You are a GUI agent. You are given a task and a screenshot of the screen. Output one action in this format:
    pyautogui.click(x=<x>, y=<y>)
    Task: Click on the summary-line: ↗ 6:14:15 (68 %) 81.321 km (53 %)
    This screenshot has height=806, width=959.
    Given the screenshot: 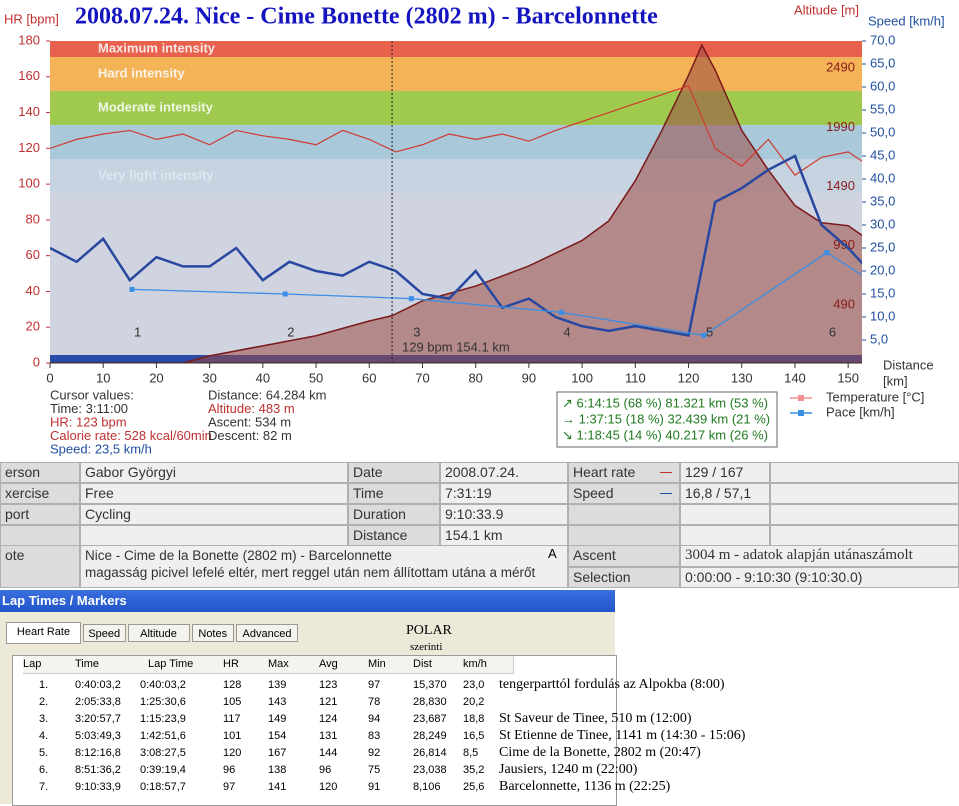 What is the action you would take?
    pyautogui.click(x=665, y=402)
    